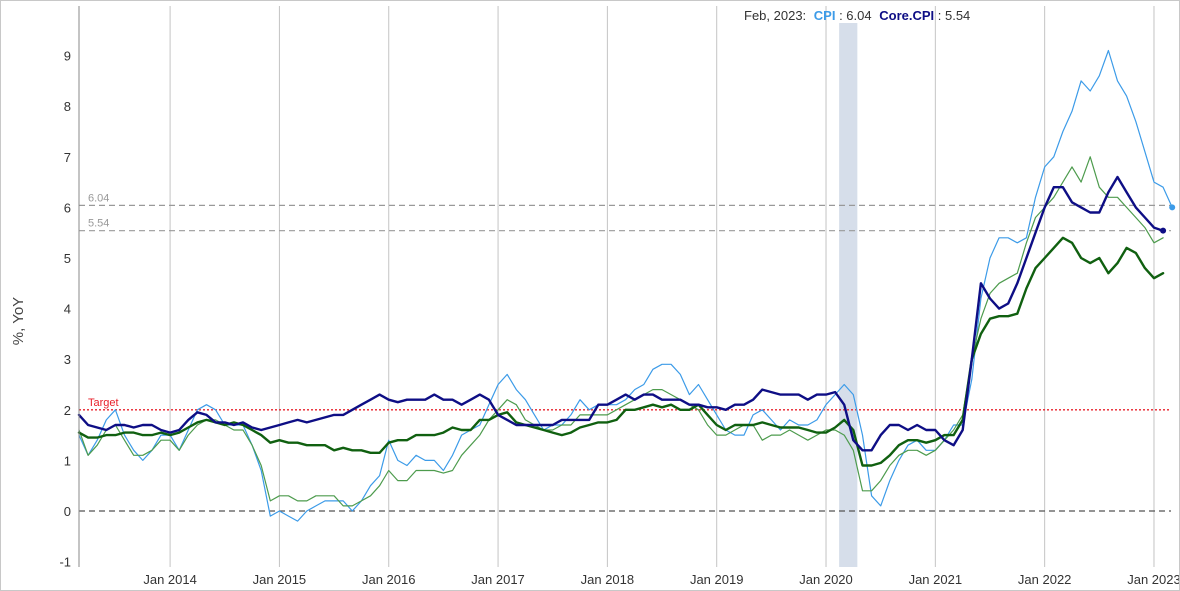  I want to click on recession-band-layer, so click(848, 295).